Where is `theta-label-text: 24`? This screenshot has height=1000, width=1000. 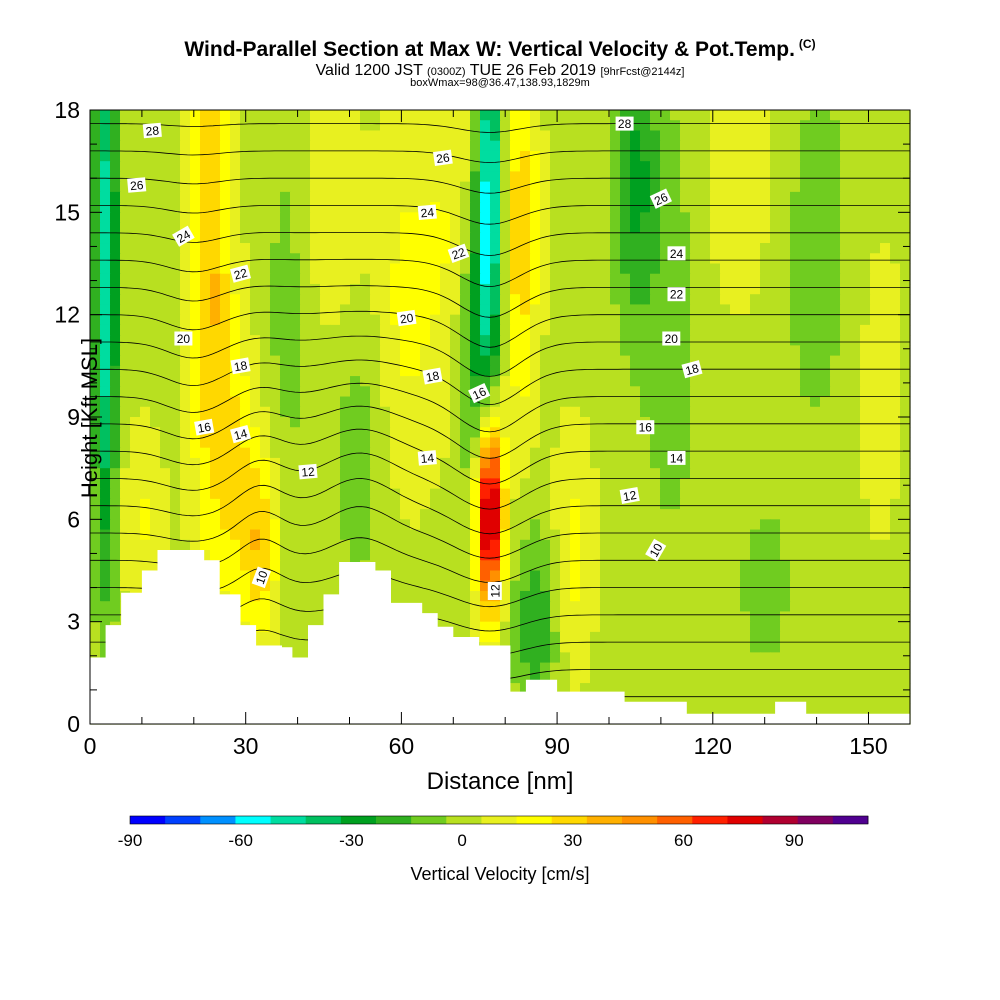
theta-label-text: 24 is located at coordinates (183, 236).